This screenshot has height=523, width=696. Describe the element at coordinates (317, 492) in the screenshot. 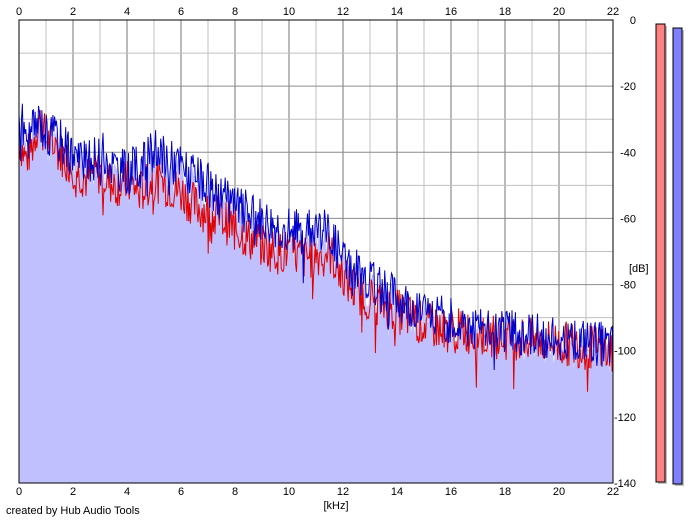

I see `bottom-x-tick-labels: 0 2 4 6 8 10 12 14 16 18 20 22` at that location.